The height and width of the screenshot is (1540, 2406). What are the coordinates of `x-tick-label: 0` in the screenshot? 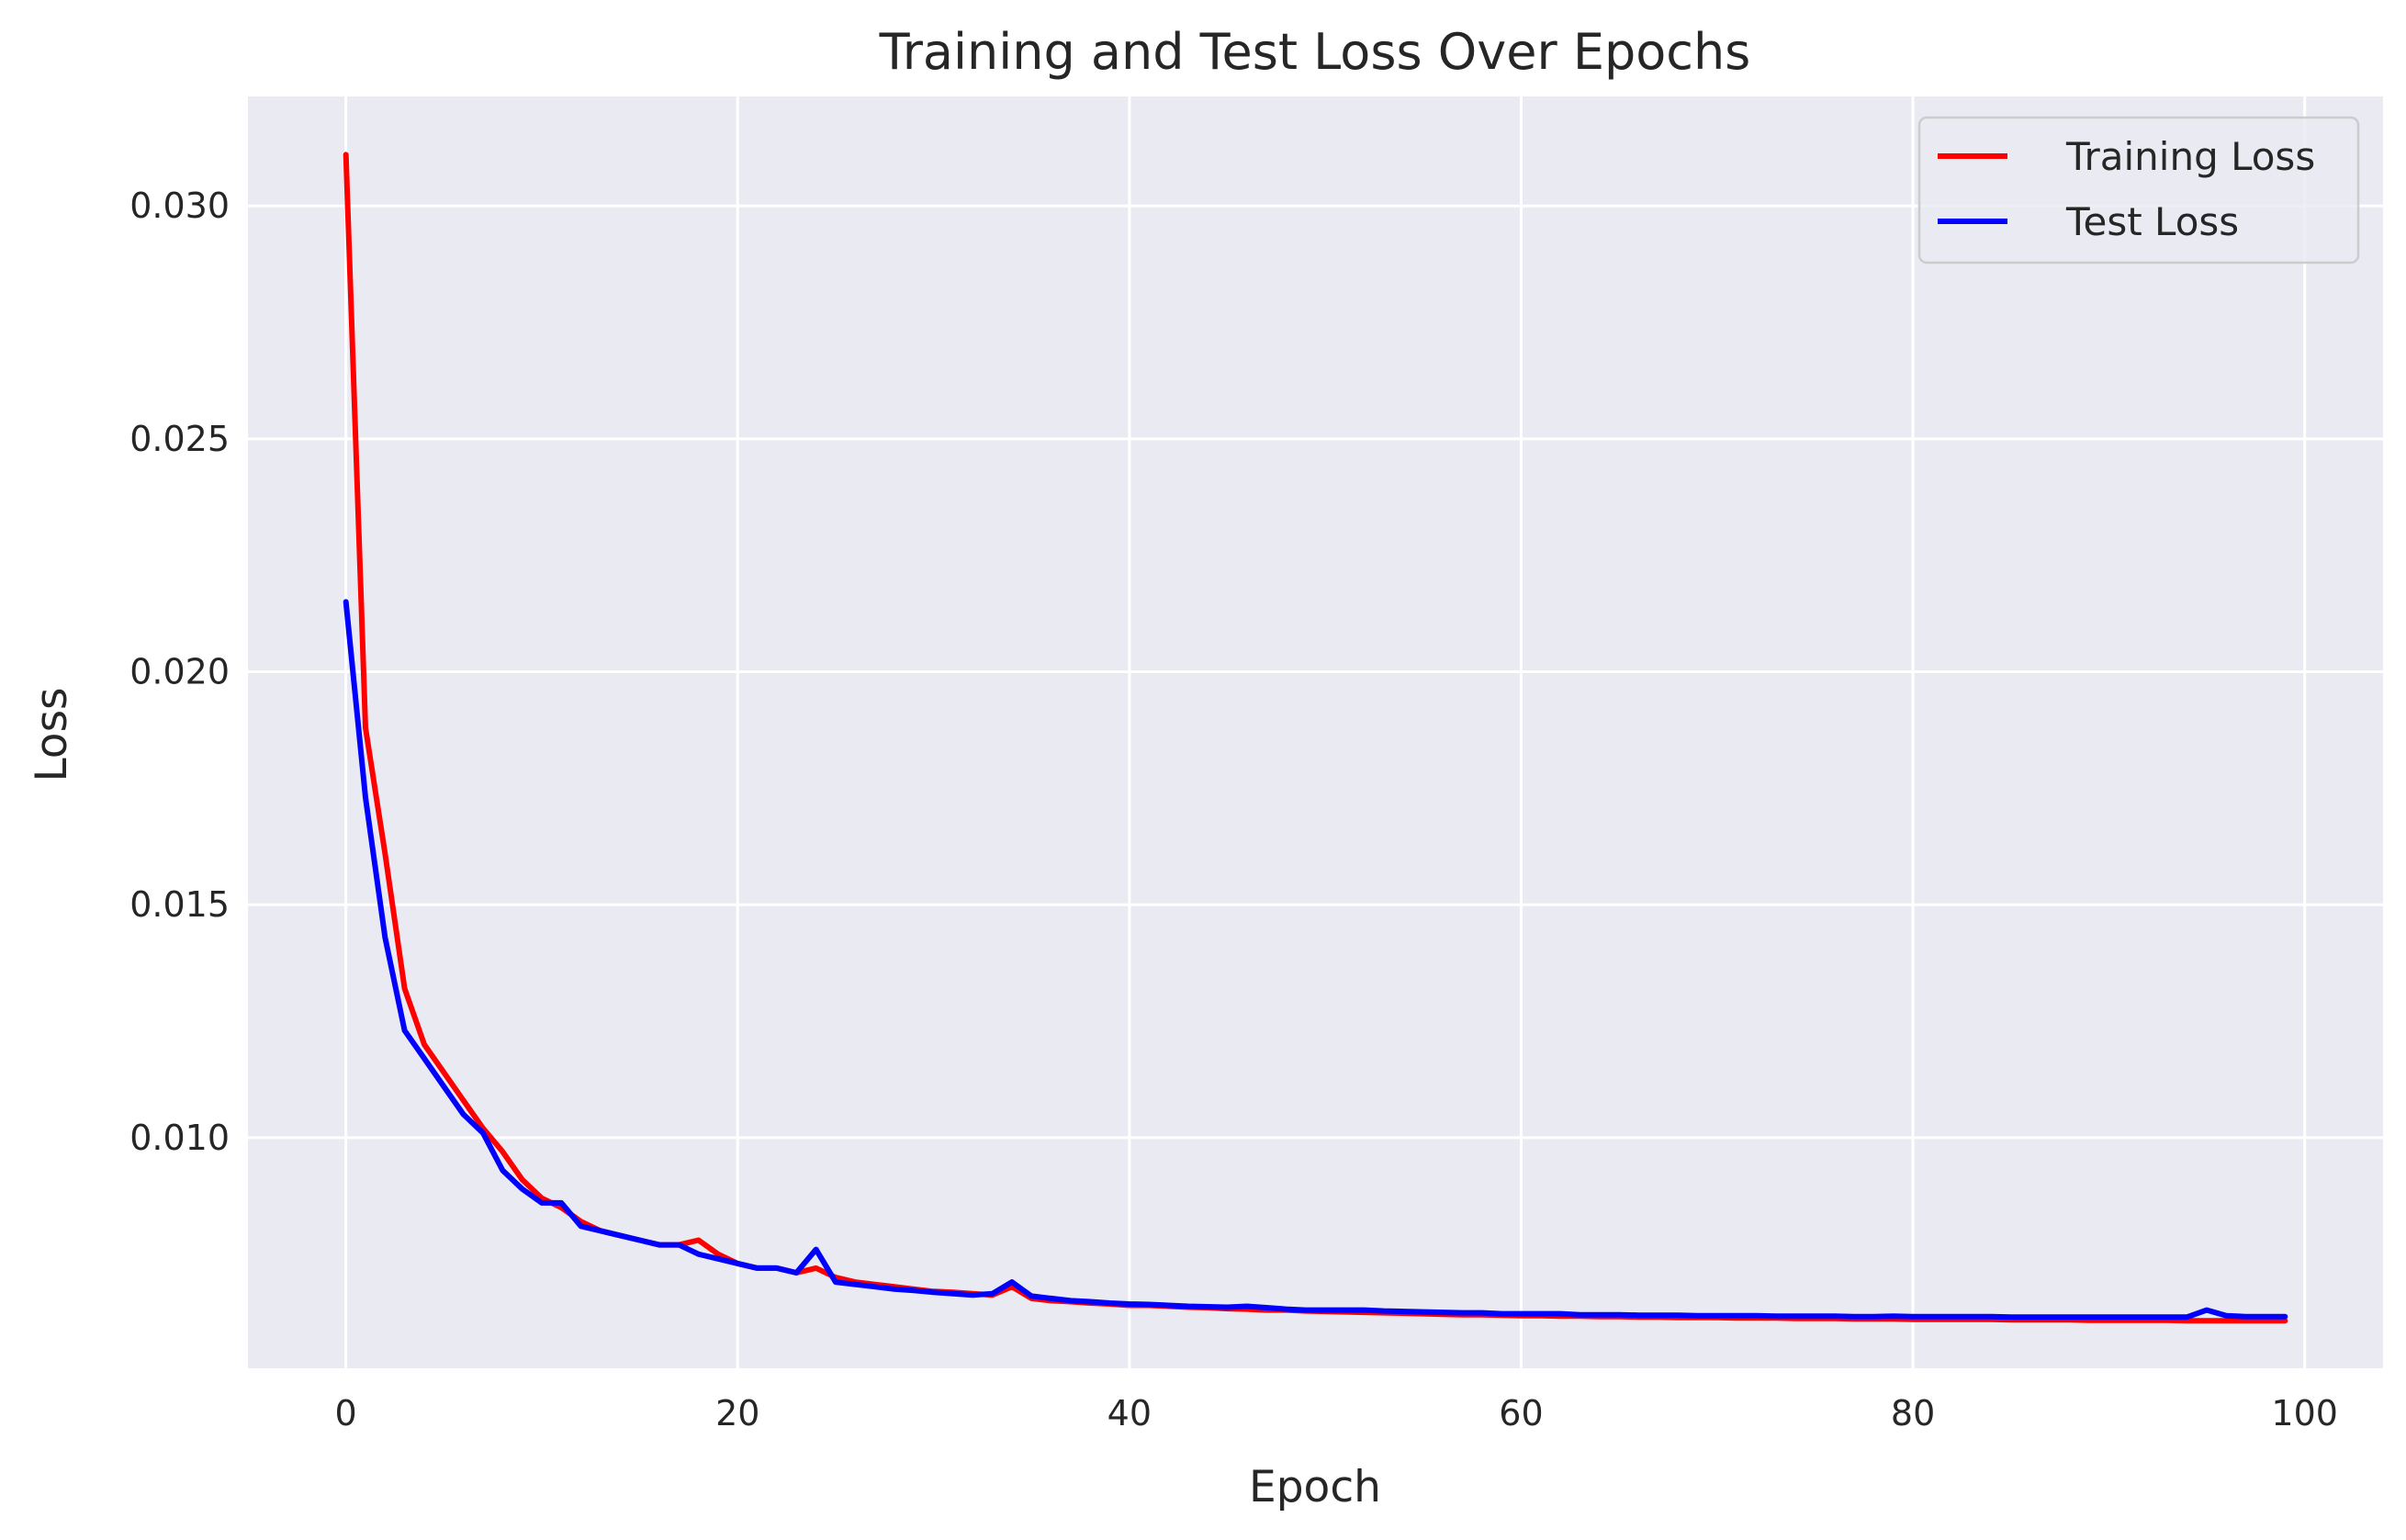 It's located at (346, 1413).